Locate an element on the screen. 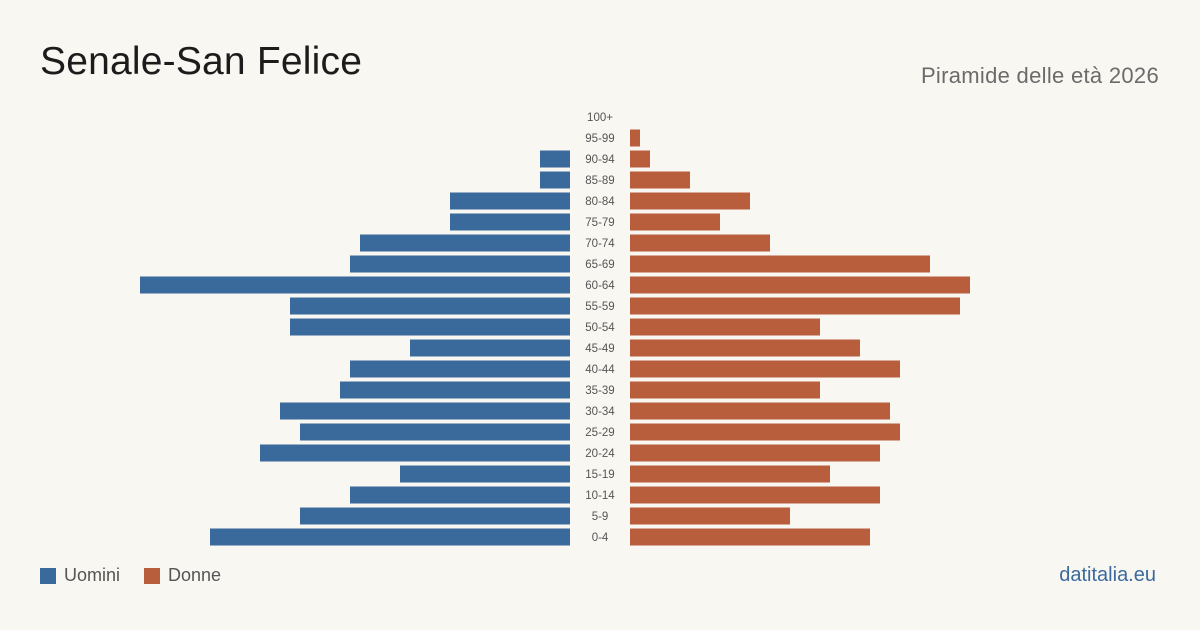 The image size is (1200, 630). age-label-100+: 100+ is located at coordinates (600, 118).